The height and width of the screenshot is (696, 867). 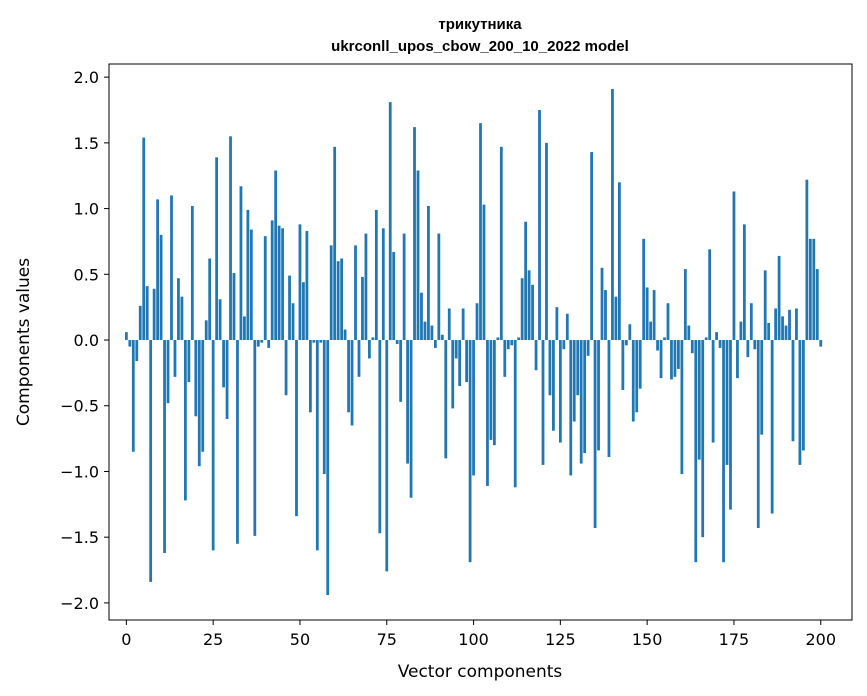 What do you see at coordinates (79, 406) in the screenshot?
I see `y-tick-label: −0.5` at bounding box center [79, 406].